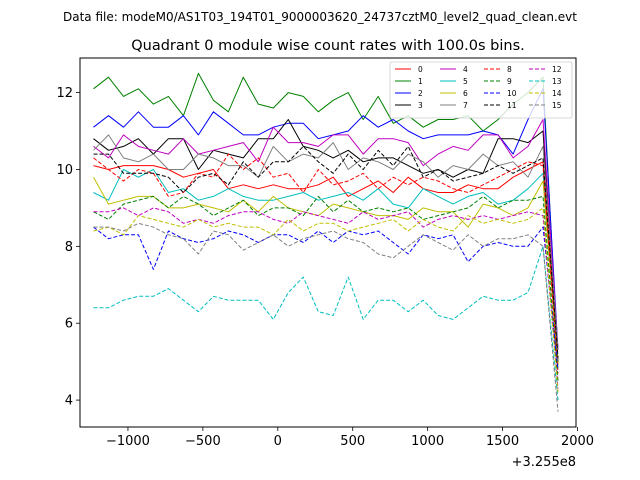  What do you see at coordinates (420, 93) in the screenshot?
I see `legend-label-2: 2` at bounding box center [420, 93].